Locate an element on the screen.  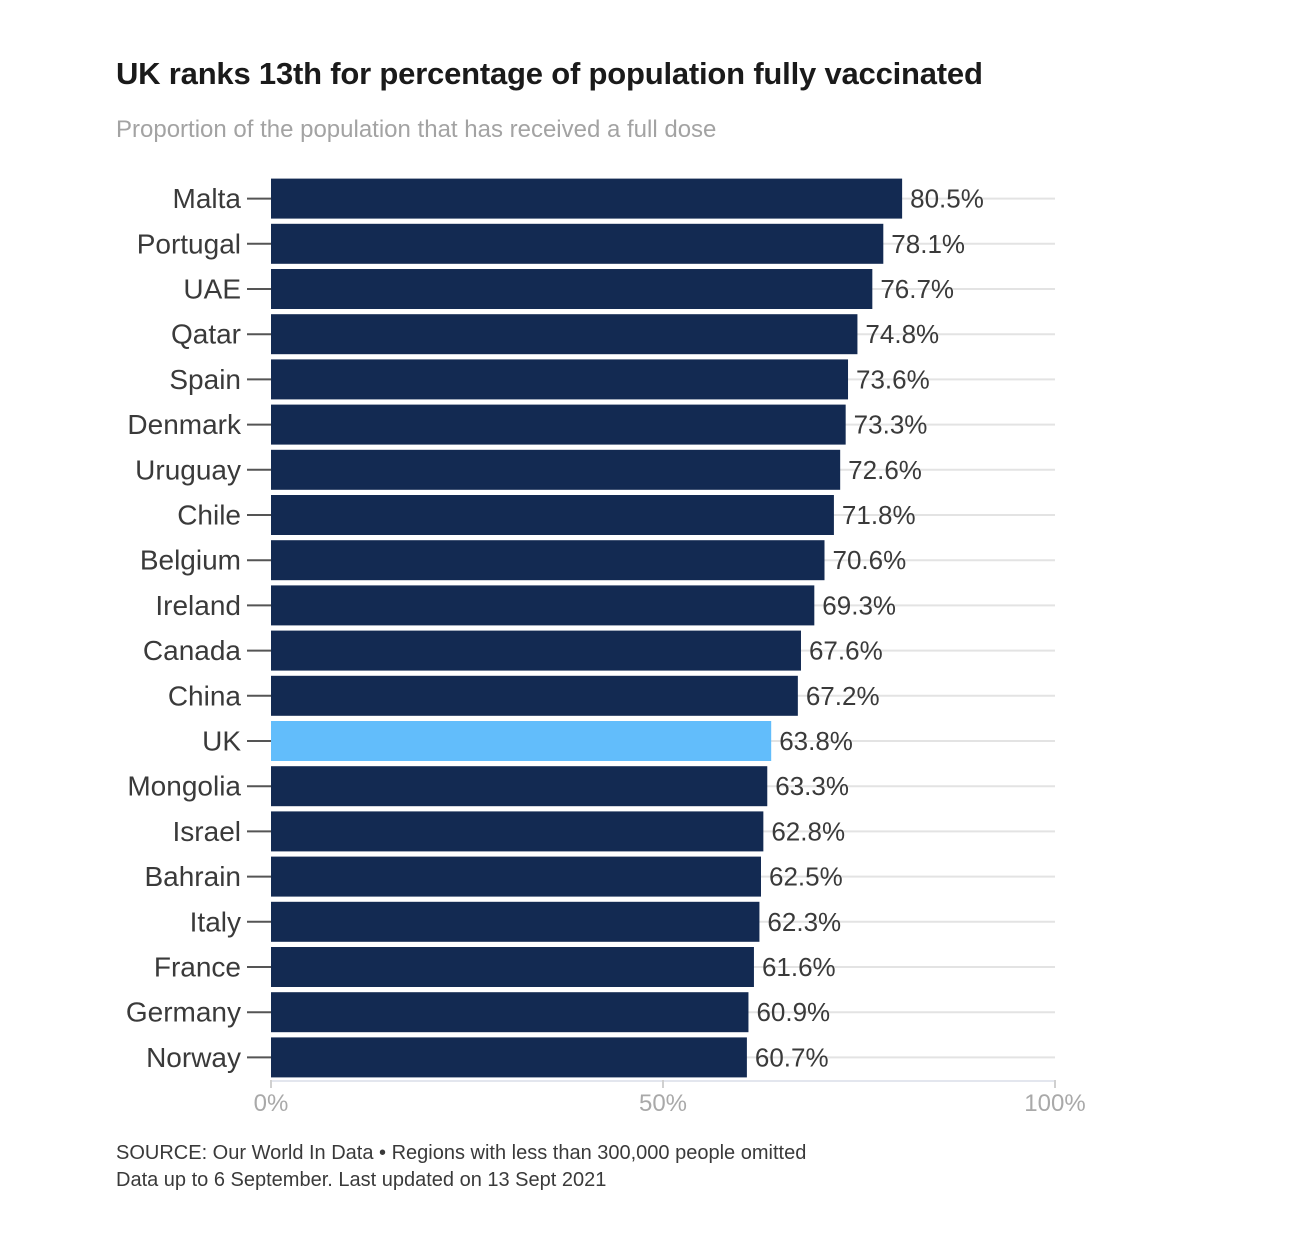
value-label: 60.7% is located at coordinates (792, 1057).